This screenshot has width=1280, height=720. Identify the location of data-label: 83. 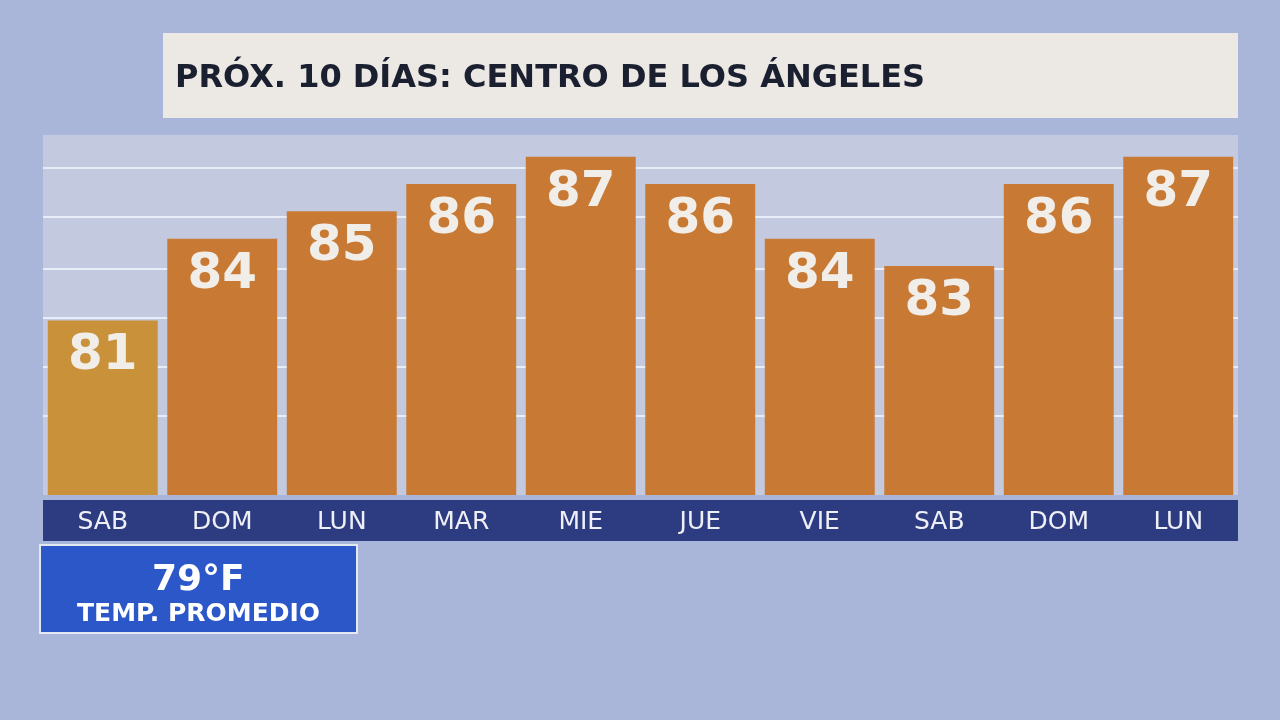
(939, 297).